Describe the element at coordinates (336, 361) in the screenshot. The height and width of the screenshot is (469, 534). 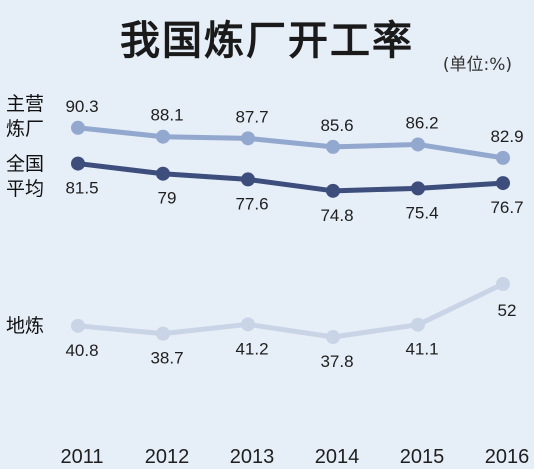
I see `data-label-2-3: 37.8` at that location.